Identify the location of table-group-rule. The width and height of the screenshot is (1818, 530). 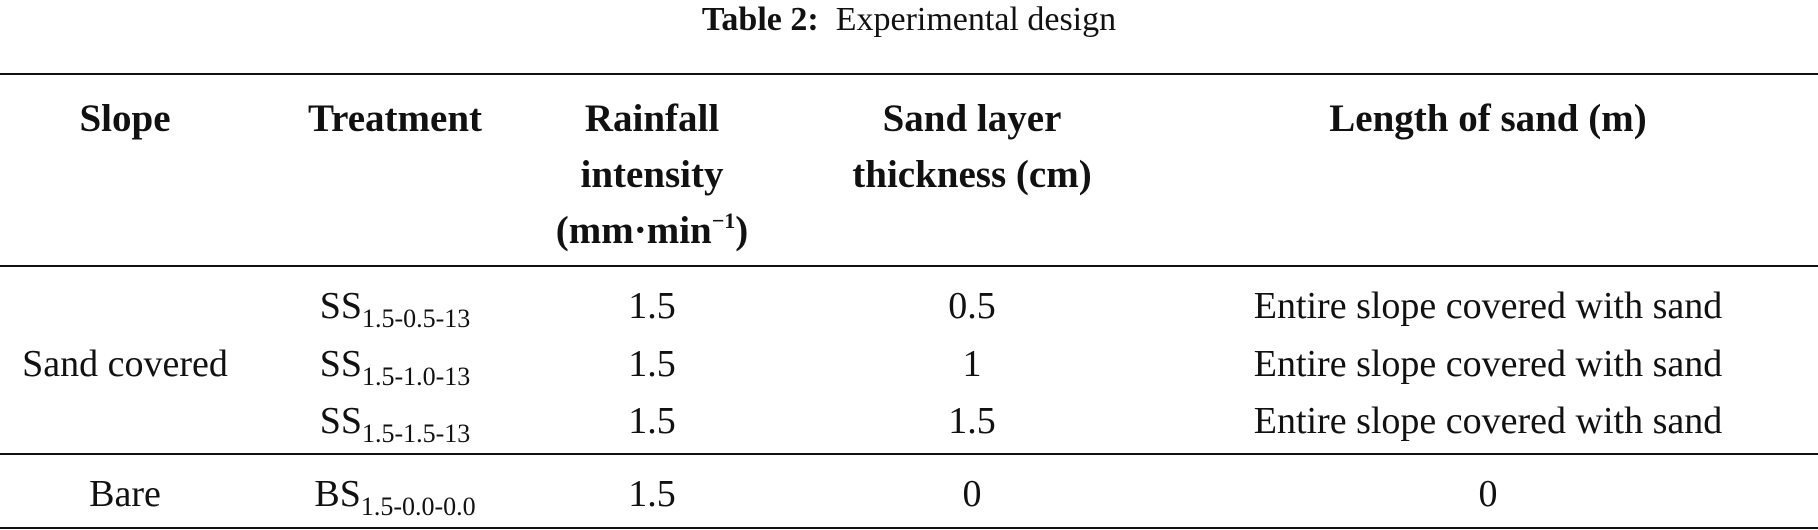
(909, 454).